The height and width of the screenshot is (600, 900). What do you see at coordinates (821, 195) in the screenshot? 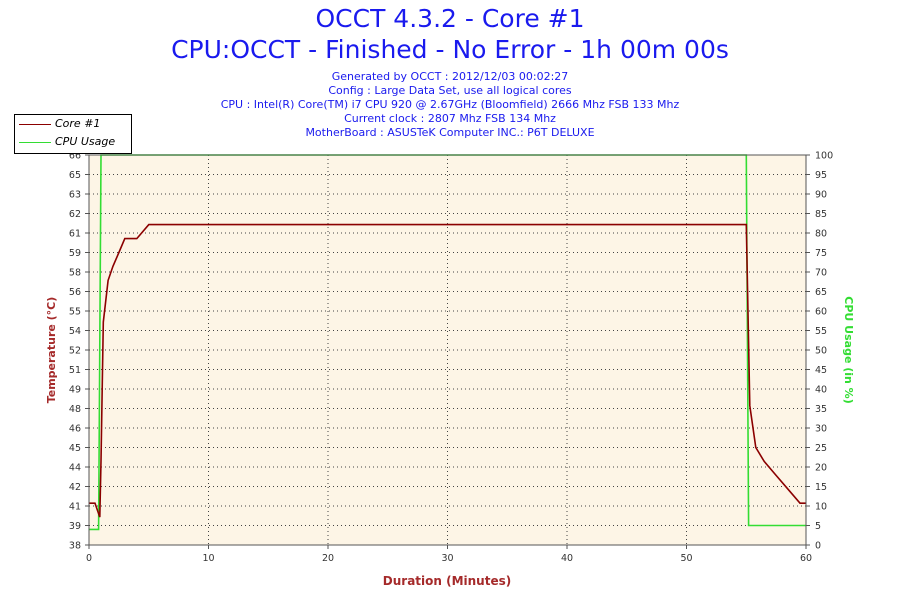
I see `right-tick-label: 90` at bounding box center [821, 195].